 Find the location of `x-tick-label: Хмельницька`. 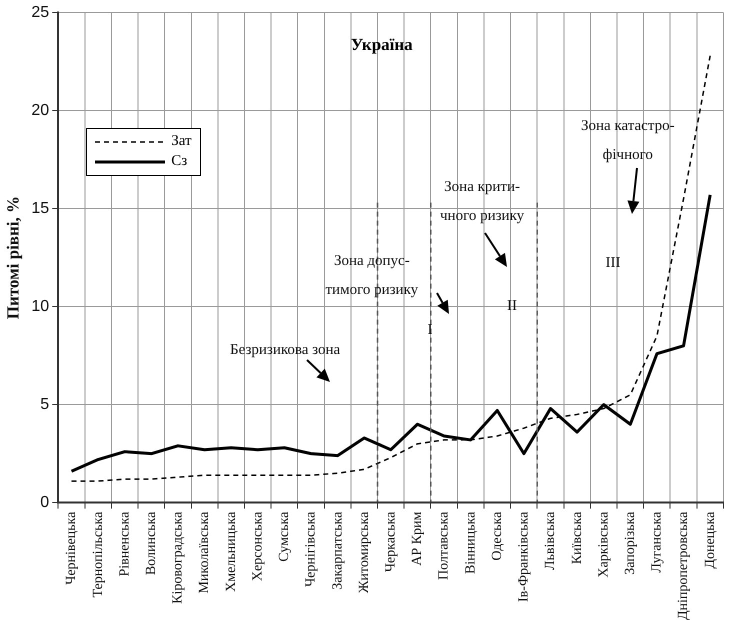

x-tick-label: Хмельницька is located at coordinates (231, 551).